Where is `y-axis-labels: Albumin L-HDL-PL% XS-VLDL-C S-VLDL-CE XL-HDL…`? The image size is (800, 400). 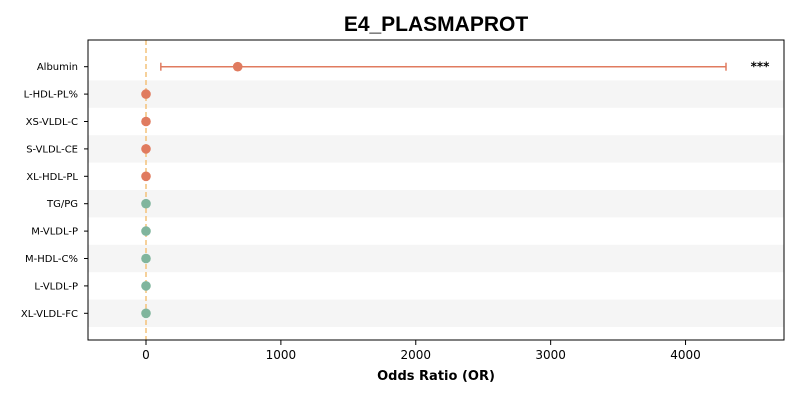
y-axis-labels: Albumin L-HDL-PL% XS-VLDL-C S-VLDL-CE XL-HDL… is located at coordinates (54, 191).